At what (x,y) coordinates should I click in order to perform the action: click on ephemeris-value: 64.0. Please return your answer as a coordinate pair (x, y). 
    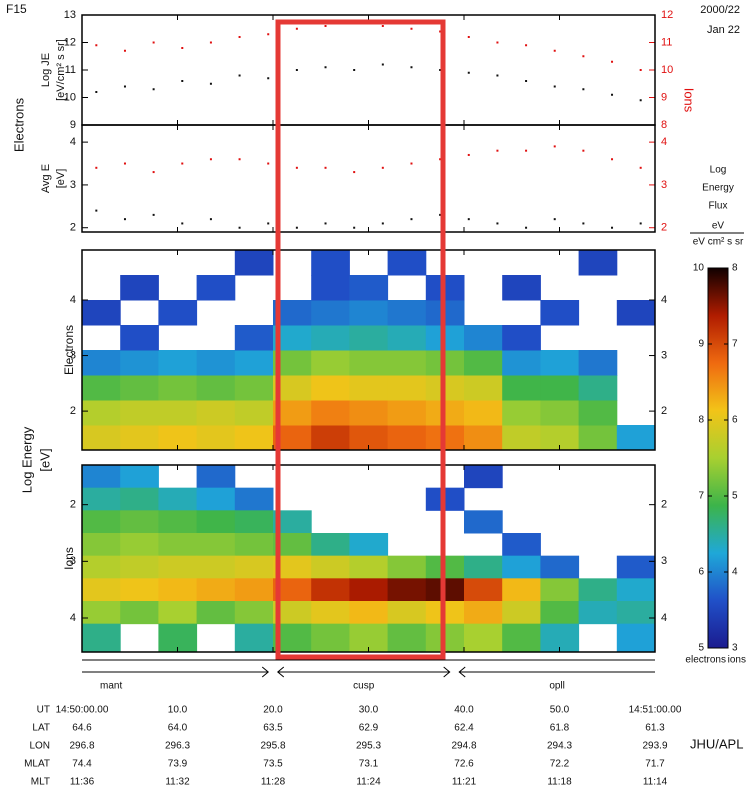
    Looking at the image, I should click on (178, 728).